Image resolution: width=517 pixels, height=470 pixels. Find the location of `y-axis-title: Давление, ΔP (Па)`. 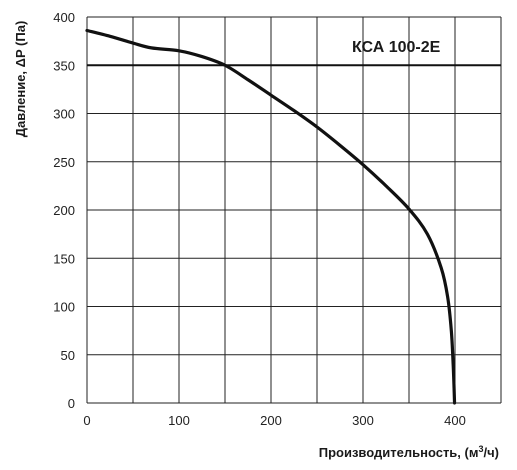

y-axis-title: Давление, ΔP (Па) is located at coordinates (20, 79).